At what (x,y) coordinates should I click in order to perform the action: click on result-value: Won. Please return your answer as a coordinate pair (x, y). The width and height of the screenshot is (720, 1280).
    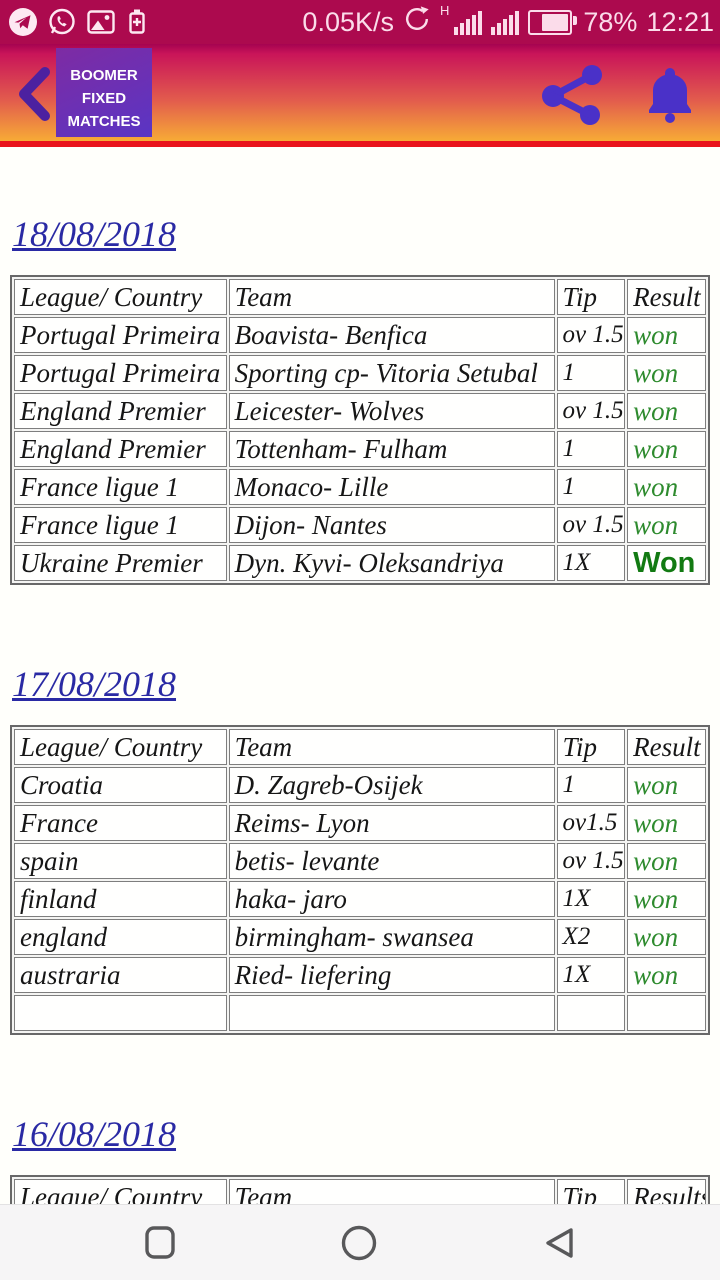
    Looking at the image, I should click on (664, 562).